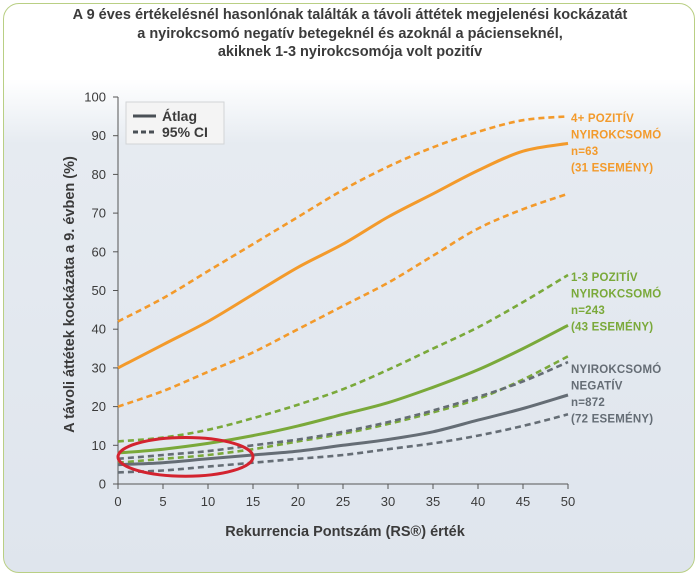 The height and width of the screenshot is (578, 700). I want to click on series-annotation-line: (31 ESEMÉNY), so click(612, 168).